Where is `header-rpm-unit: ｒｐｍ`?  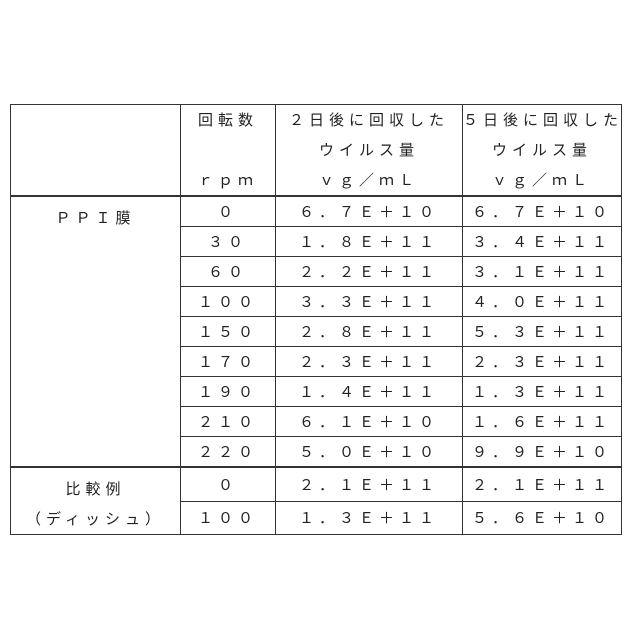 header-rpm-unit: ｒｐｍ is located at coordinates (228, 180).